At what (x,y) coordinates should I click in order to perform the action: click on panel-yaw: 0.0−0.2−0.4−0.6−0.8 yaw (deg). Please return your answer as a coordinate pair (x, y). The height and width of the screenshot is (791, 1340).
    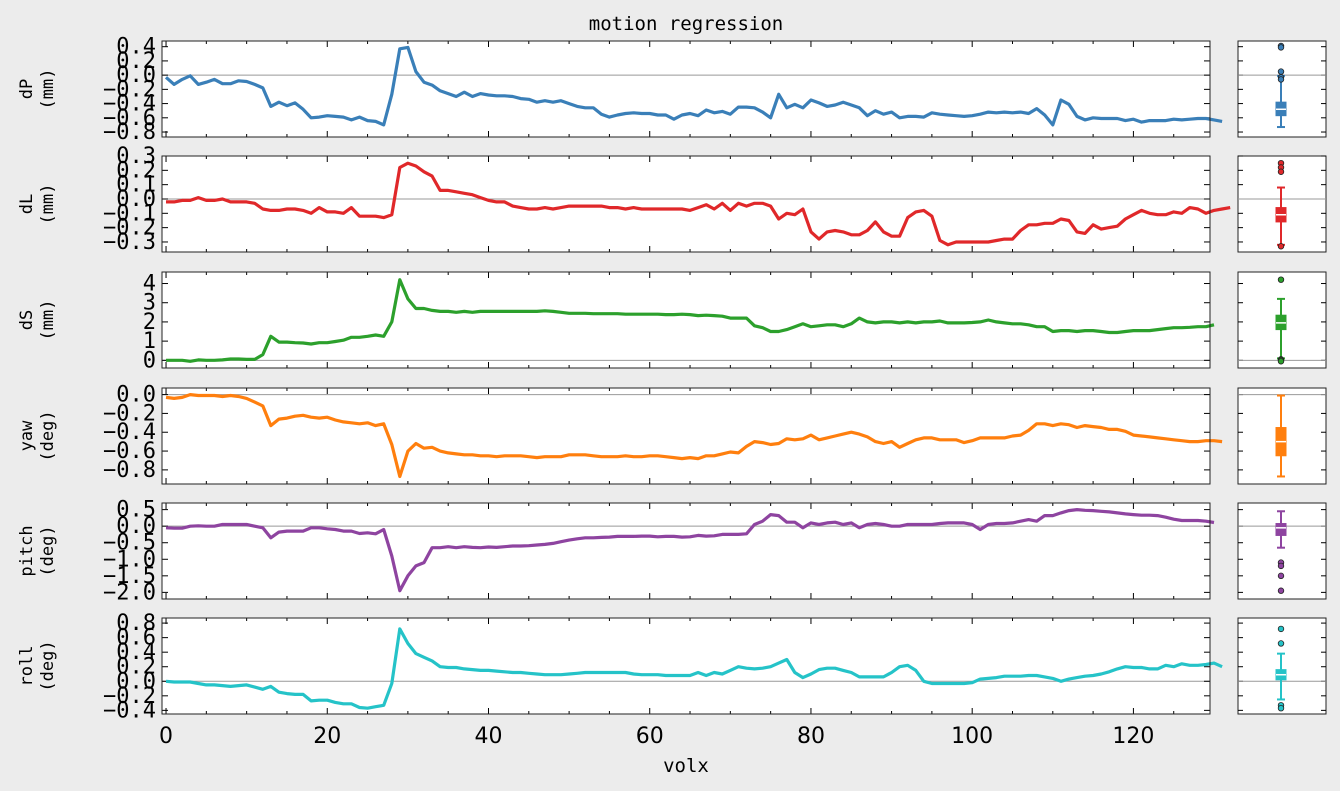
    Looking at the image, I should click on (672, 434).